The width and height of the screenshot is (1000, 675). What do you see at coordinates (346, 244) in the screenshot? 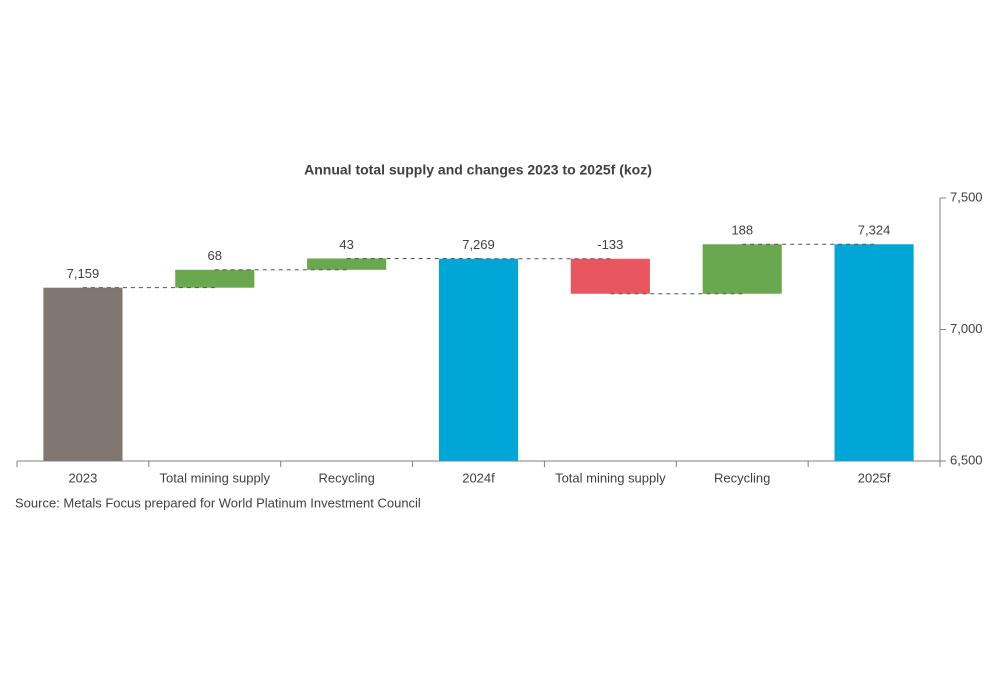
I see `value-label: 43` at bounding box center [346, 244].